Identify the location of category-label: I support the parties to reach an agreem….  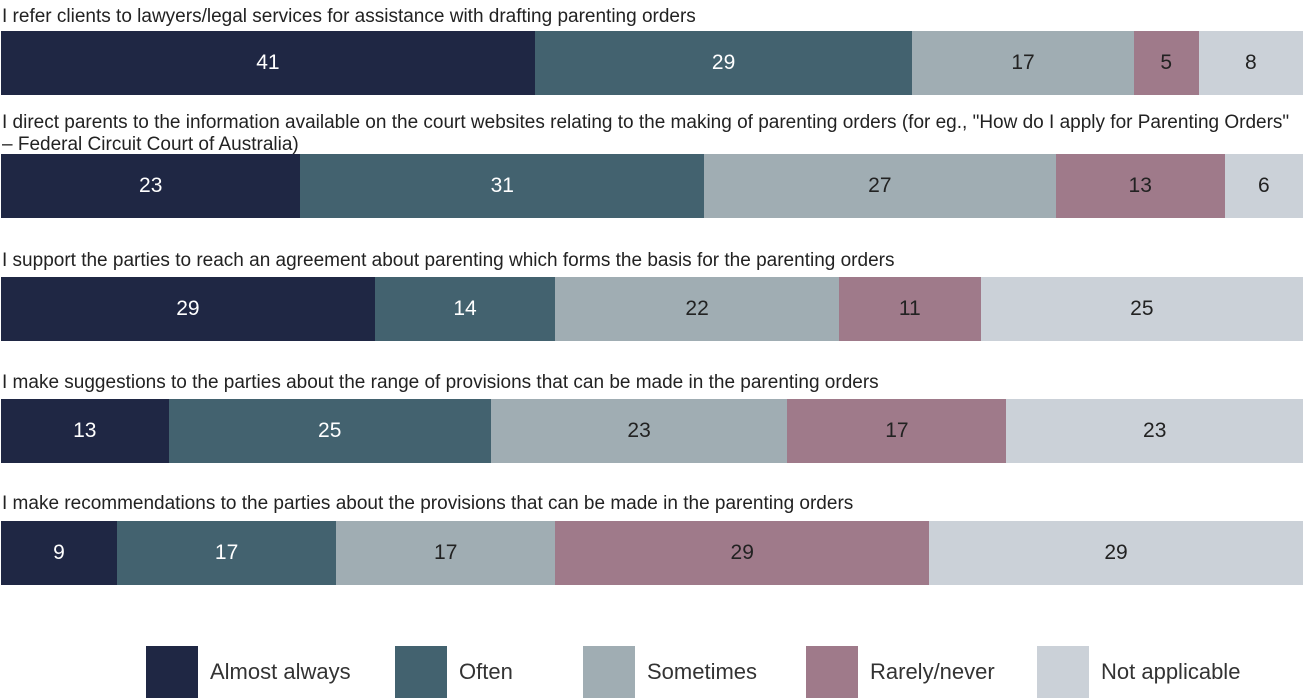
(448, 260).